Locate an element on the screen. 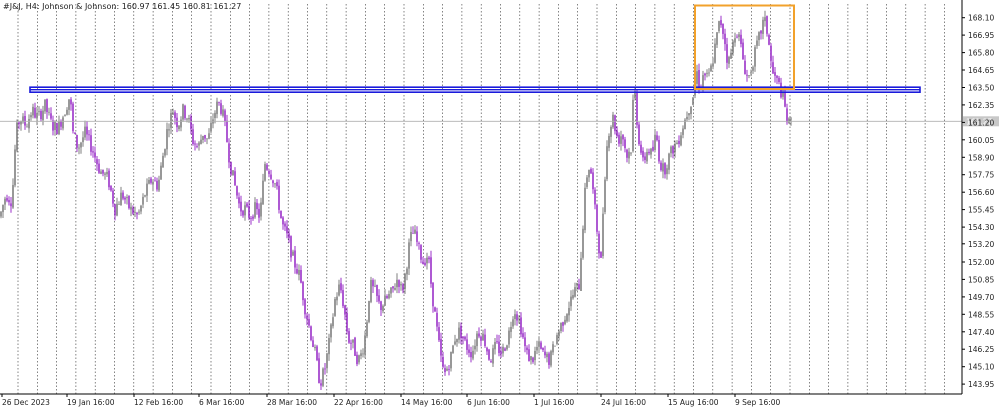 This screenshot has width=1000, height=412. y-tick-label: 162.35 is located at coordinates (981, 105).